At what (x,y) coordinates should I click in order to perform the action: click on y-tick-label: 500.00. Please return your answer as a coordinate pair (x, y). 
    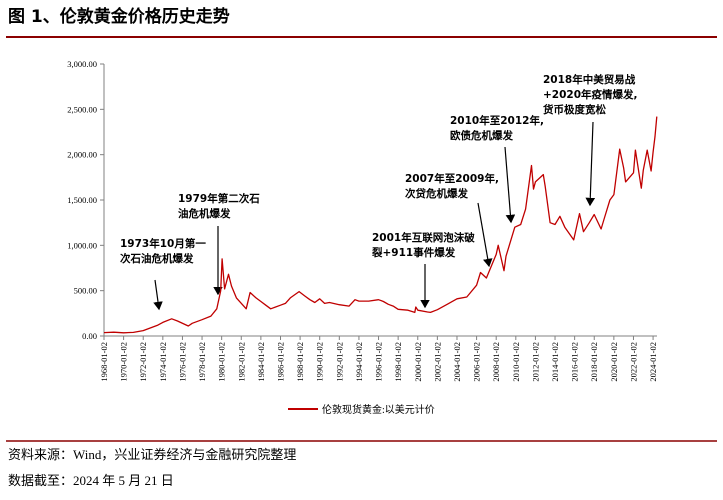
    Looking at the image, I should click on (85, 291).